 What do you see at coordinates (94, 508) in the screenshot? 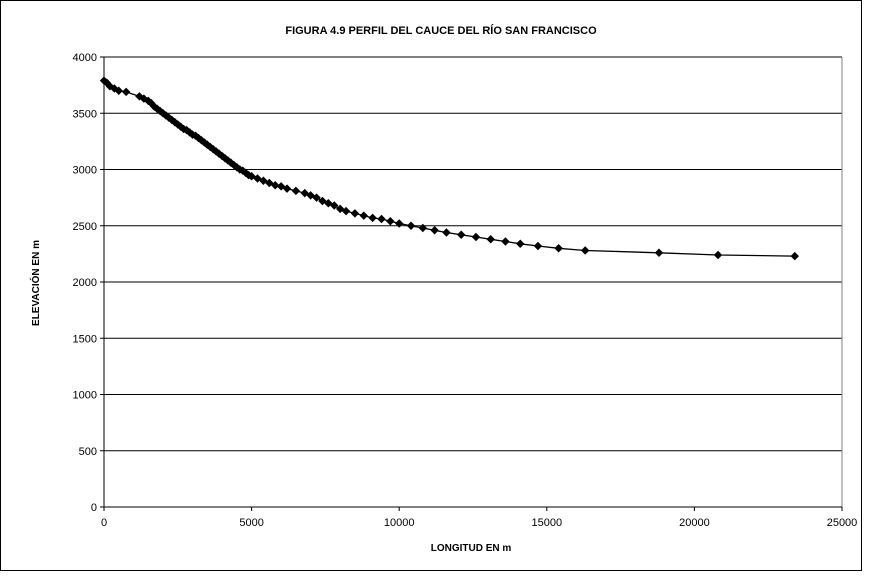
I see `y-tick-label: 0` at bounding box center [94, 508].